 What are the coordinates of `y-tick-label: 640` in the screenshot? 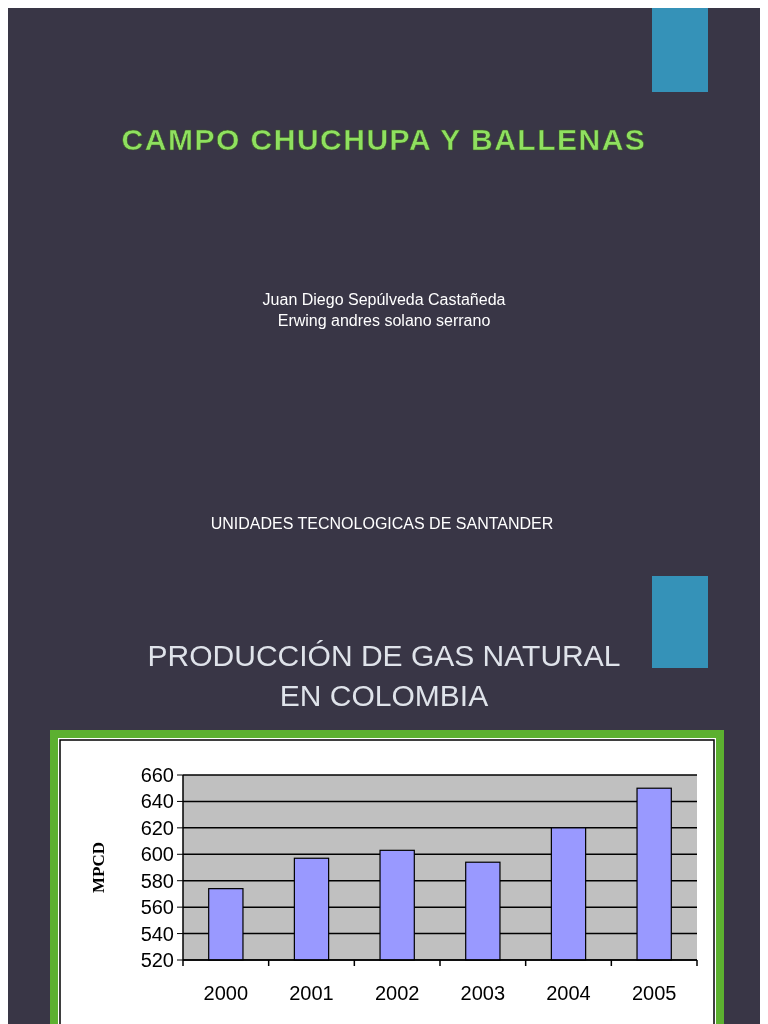 It's located at (157, 801).